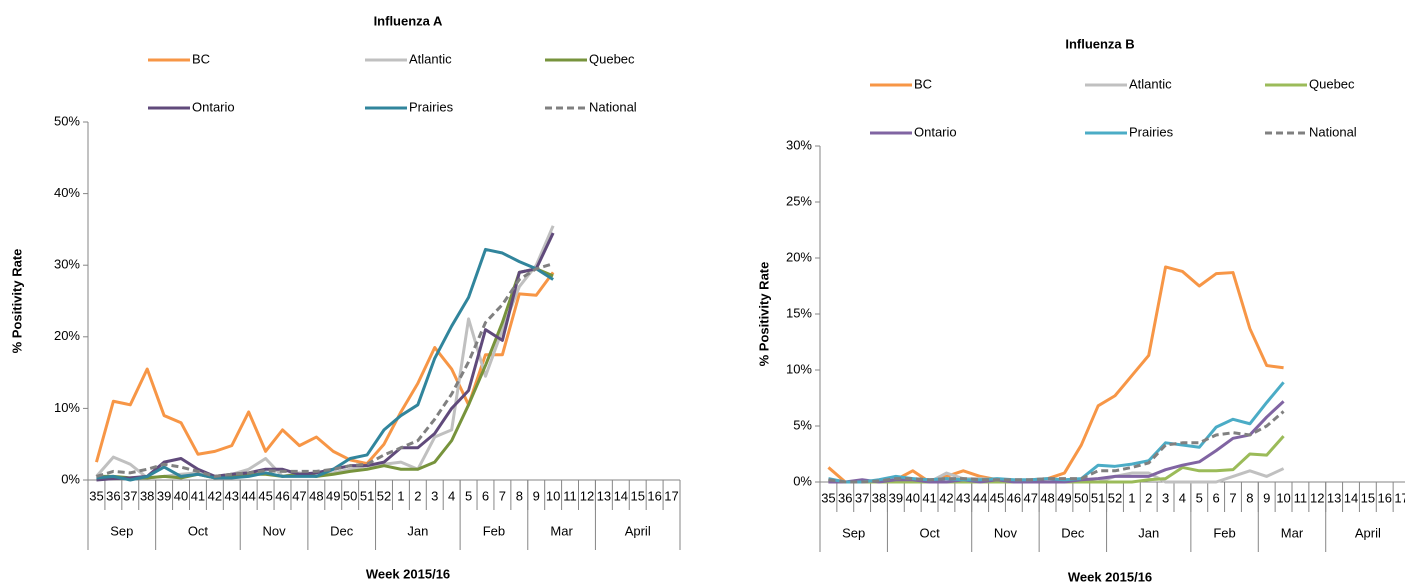 The width and height of the screenshot is (1405, 587). Describe the element at coordinates (213, 106) in the screenshot. I see `legend-label: Ontario` at that location.